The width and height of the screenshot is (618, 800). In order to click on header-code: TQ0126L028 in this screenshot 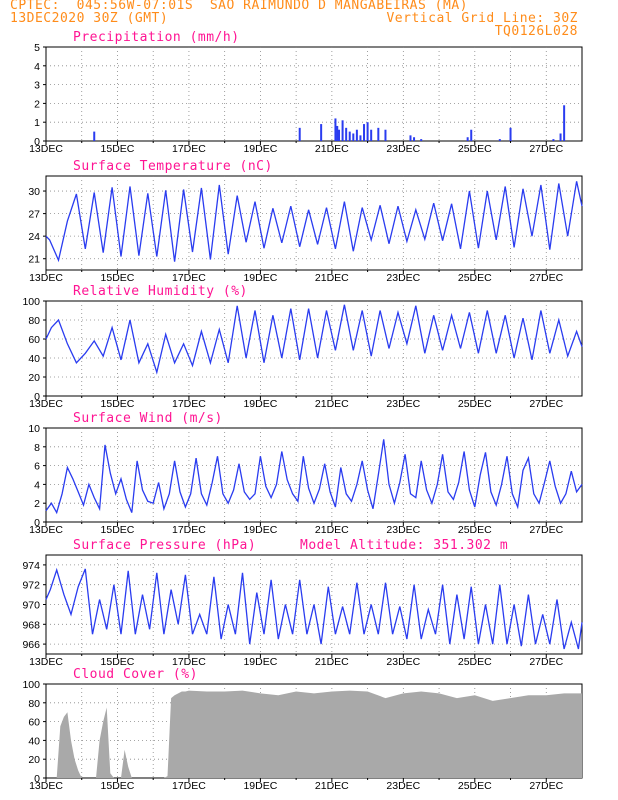, I will do `click(536, 31)`.